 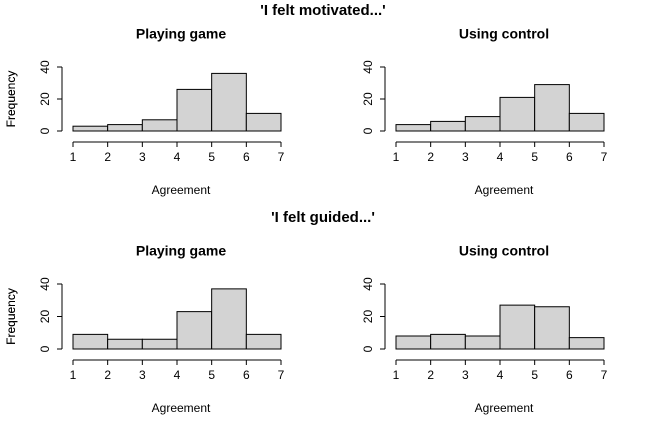 I want to click on section-heading: 'I felt guided...', so click(x=323, y=217).